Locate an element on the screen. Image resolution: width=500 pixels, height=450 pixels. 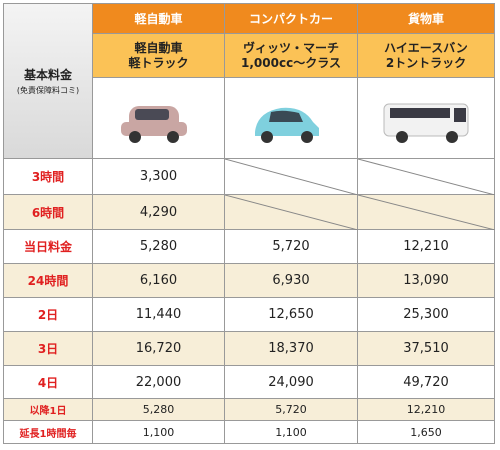
corner-cell: 基本料金 (免責保障料コミ) is located at coordinates (48, 81).